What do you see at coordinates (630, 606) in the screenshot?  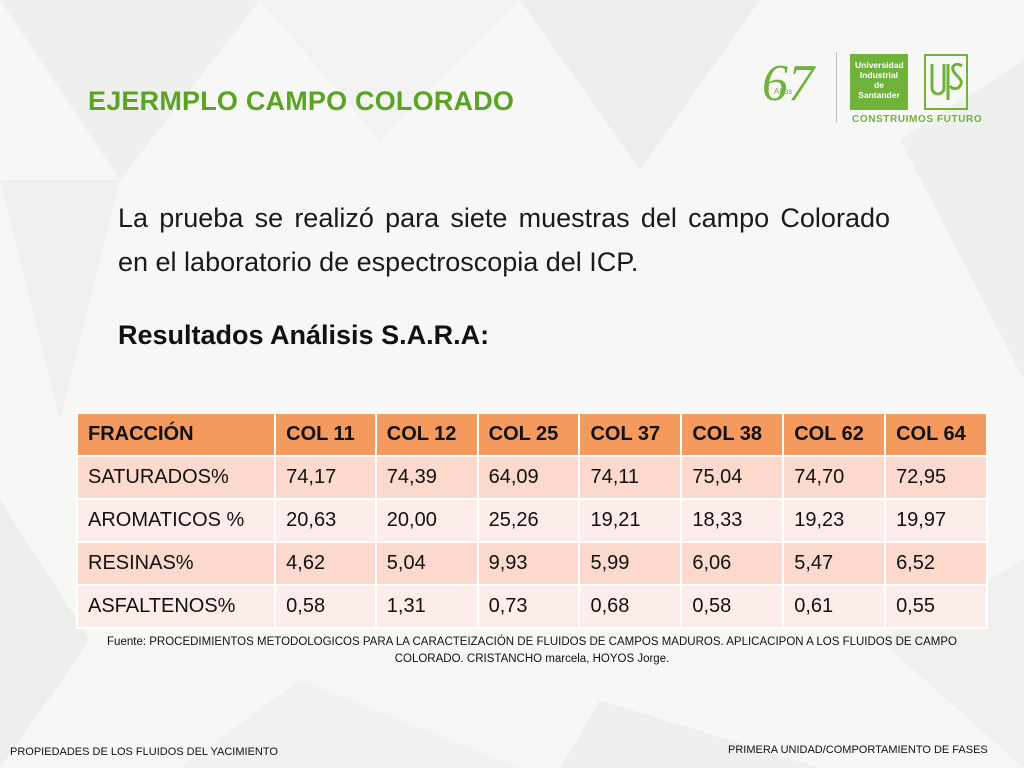 I see `table-cell: 0,68` at bounding box center [630, 606].